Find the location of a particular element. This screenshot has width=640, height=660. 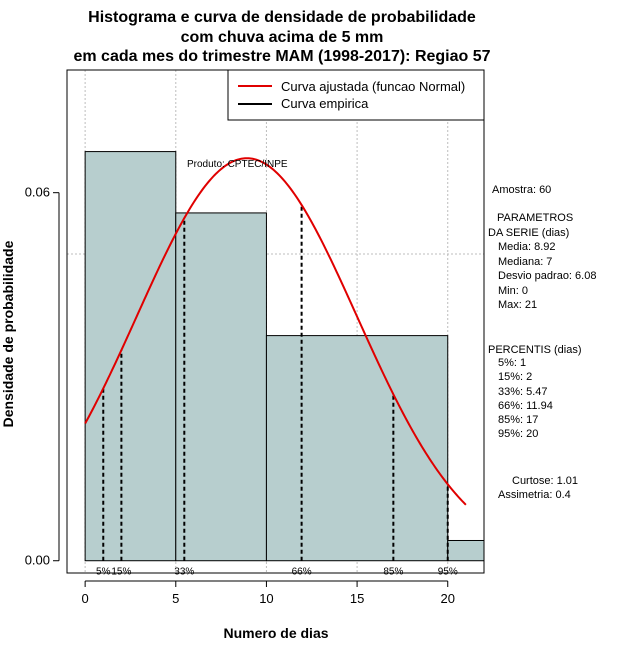

param-desvio: Desvio padrao: 6.08 is located at coordinates (547, 276).